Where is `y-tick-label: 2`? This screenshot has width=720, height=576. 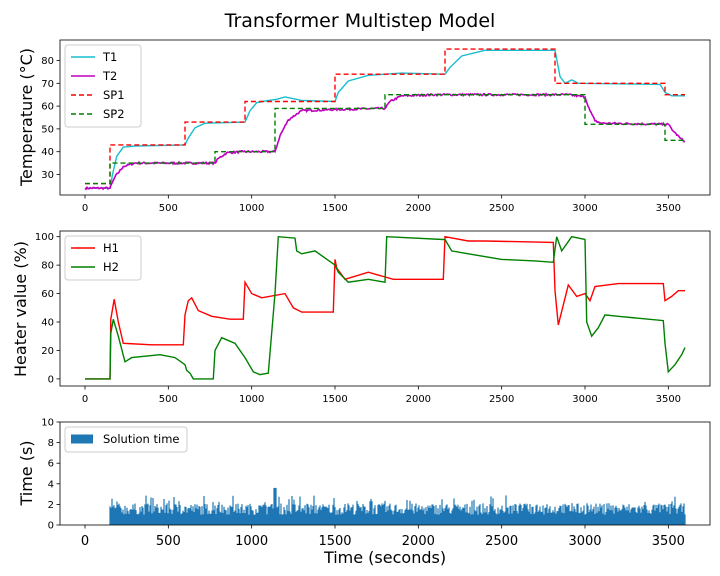
y-tick-label: 2 is located at coordinates (51, 505).